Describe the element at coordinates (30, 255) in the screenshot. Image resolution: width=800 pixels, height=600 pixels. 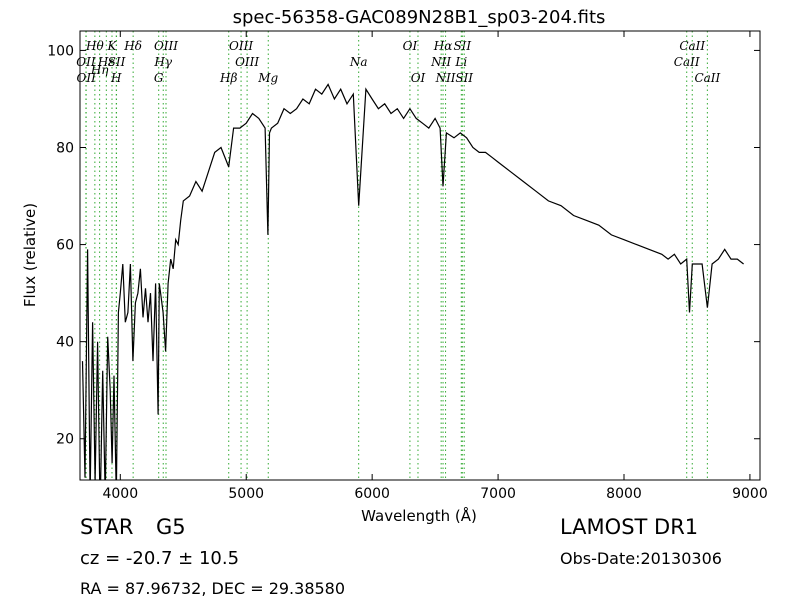
I see `y-axis-label: Flux (relative)` at that location.